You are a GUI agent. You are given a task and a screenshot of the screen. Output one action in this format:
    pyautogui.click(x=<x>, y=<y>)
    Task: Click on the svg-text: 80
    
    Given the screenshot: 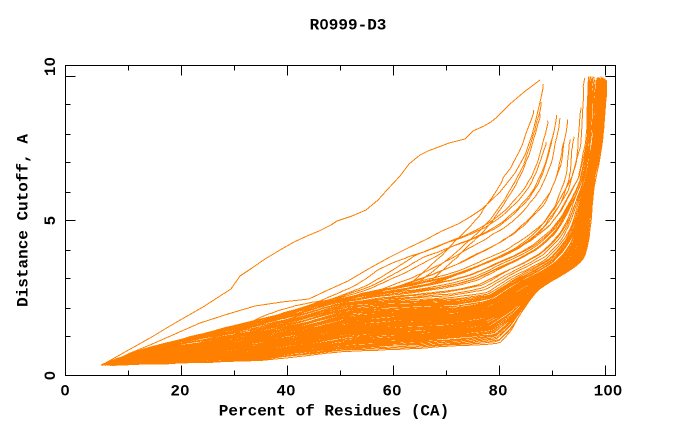 What is the action you would take?
    pyautogui.click(x=497, y=392)
    